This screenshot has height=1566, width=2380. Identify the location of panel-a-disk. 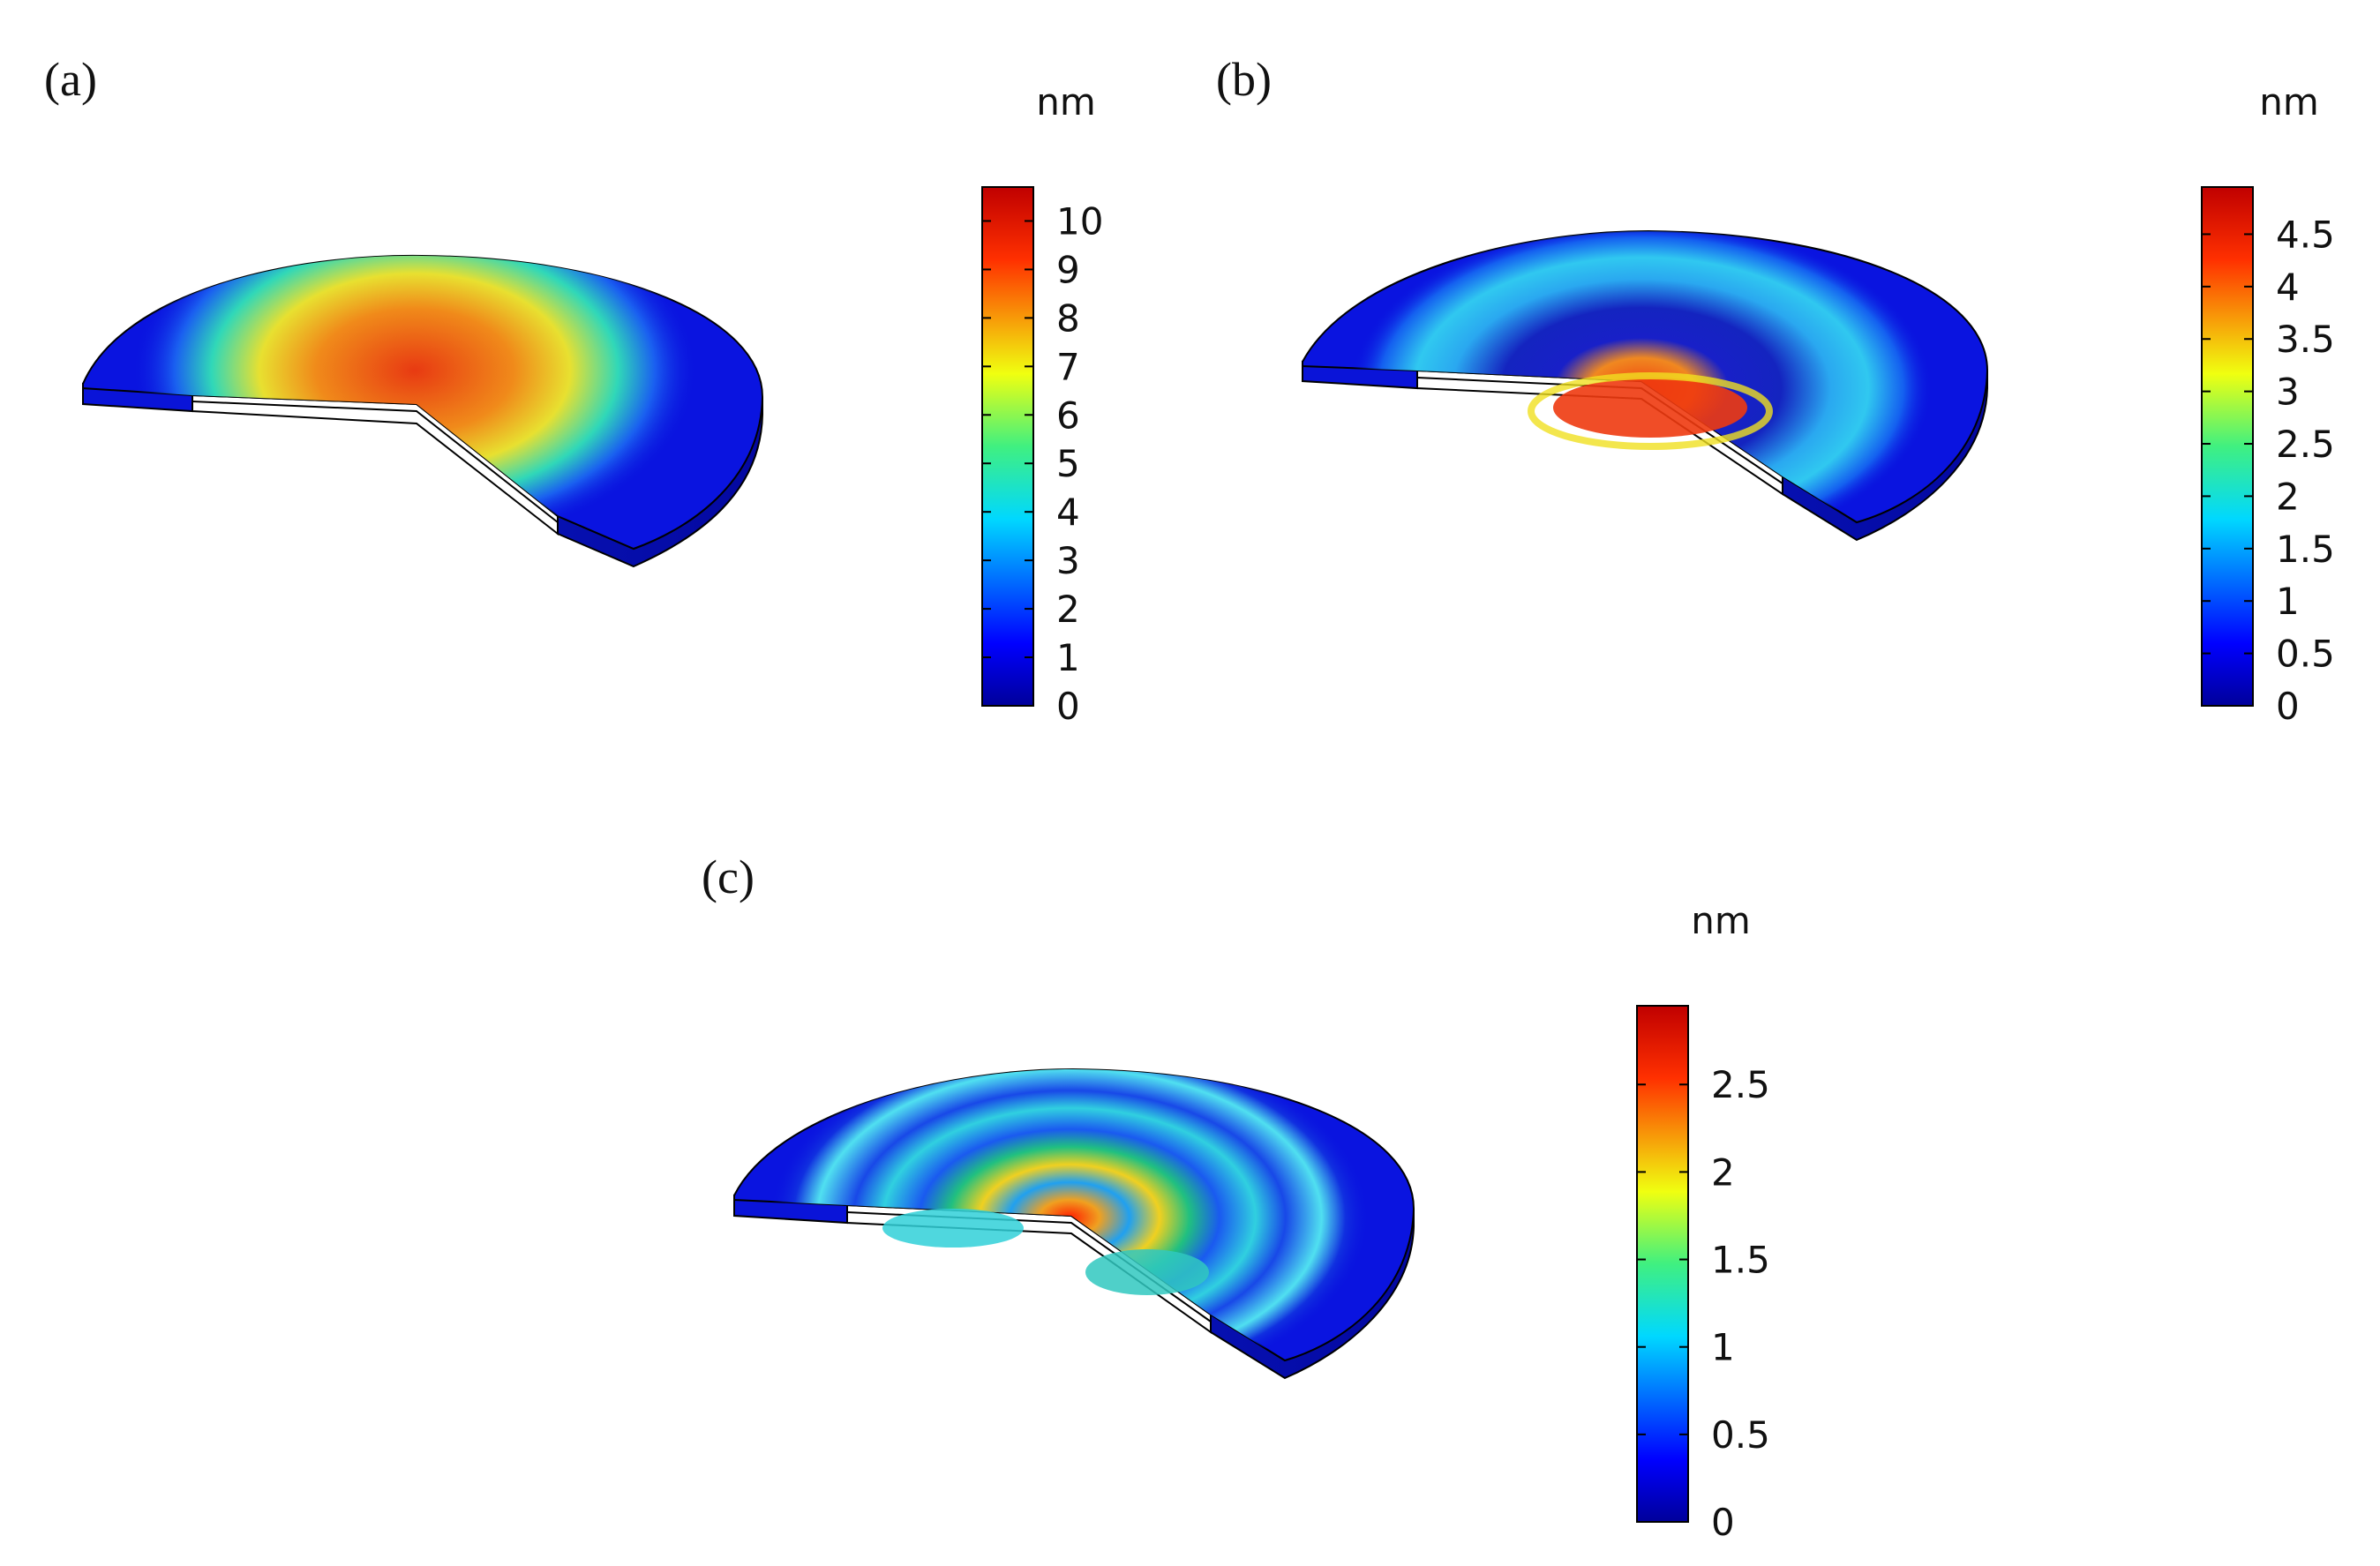
(423, 411).